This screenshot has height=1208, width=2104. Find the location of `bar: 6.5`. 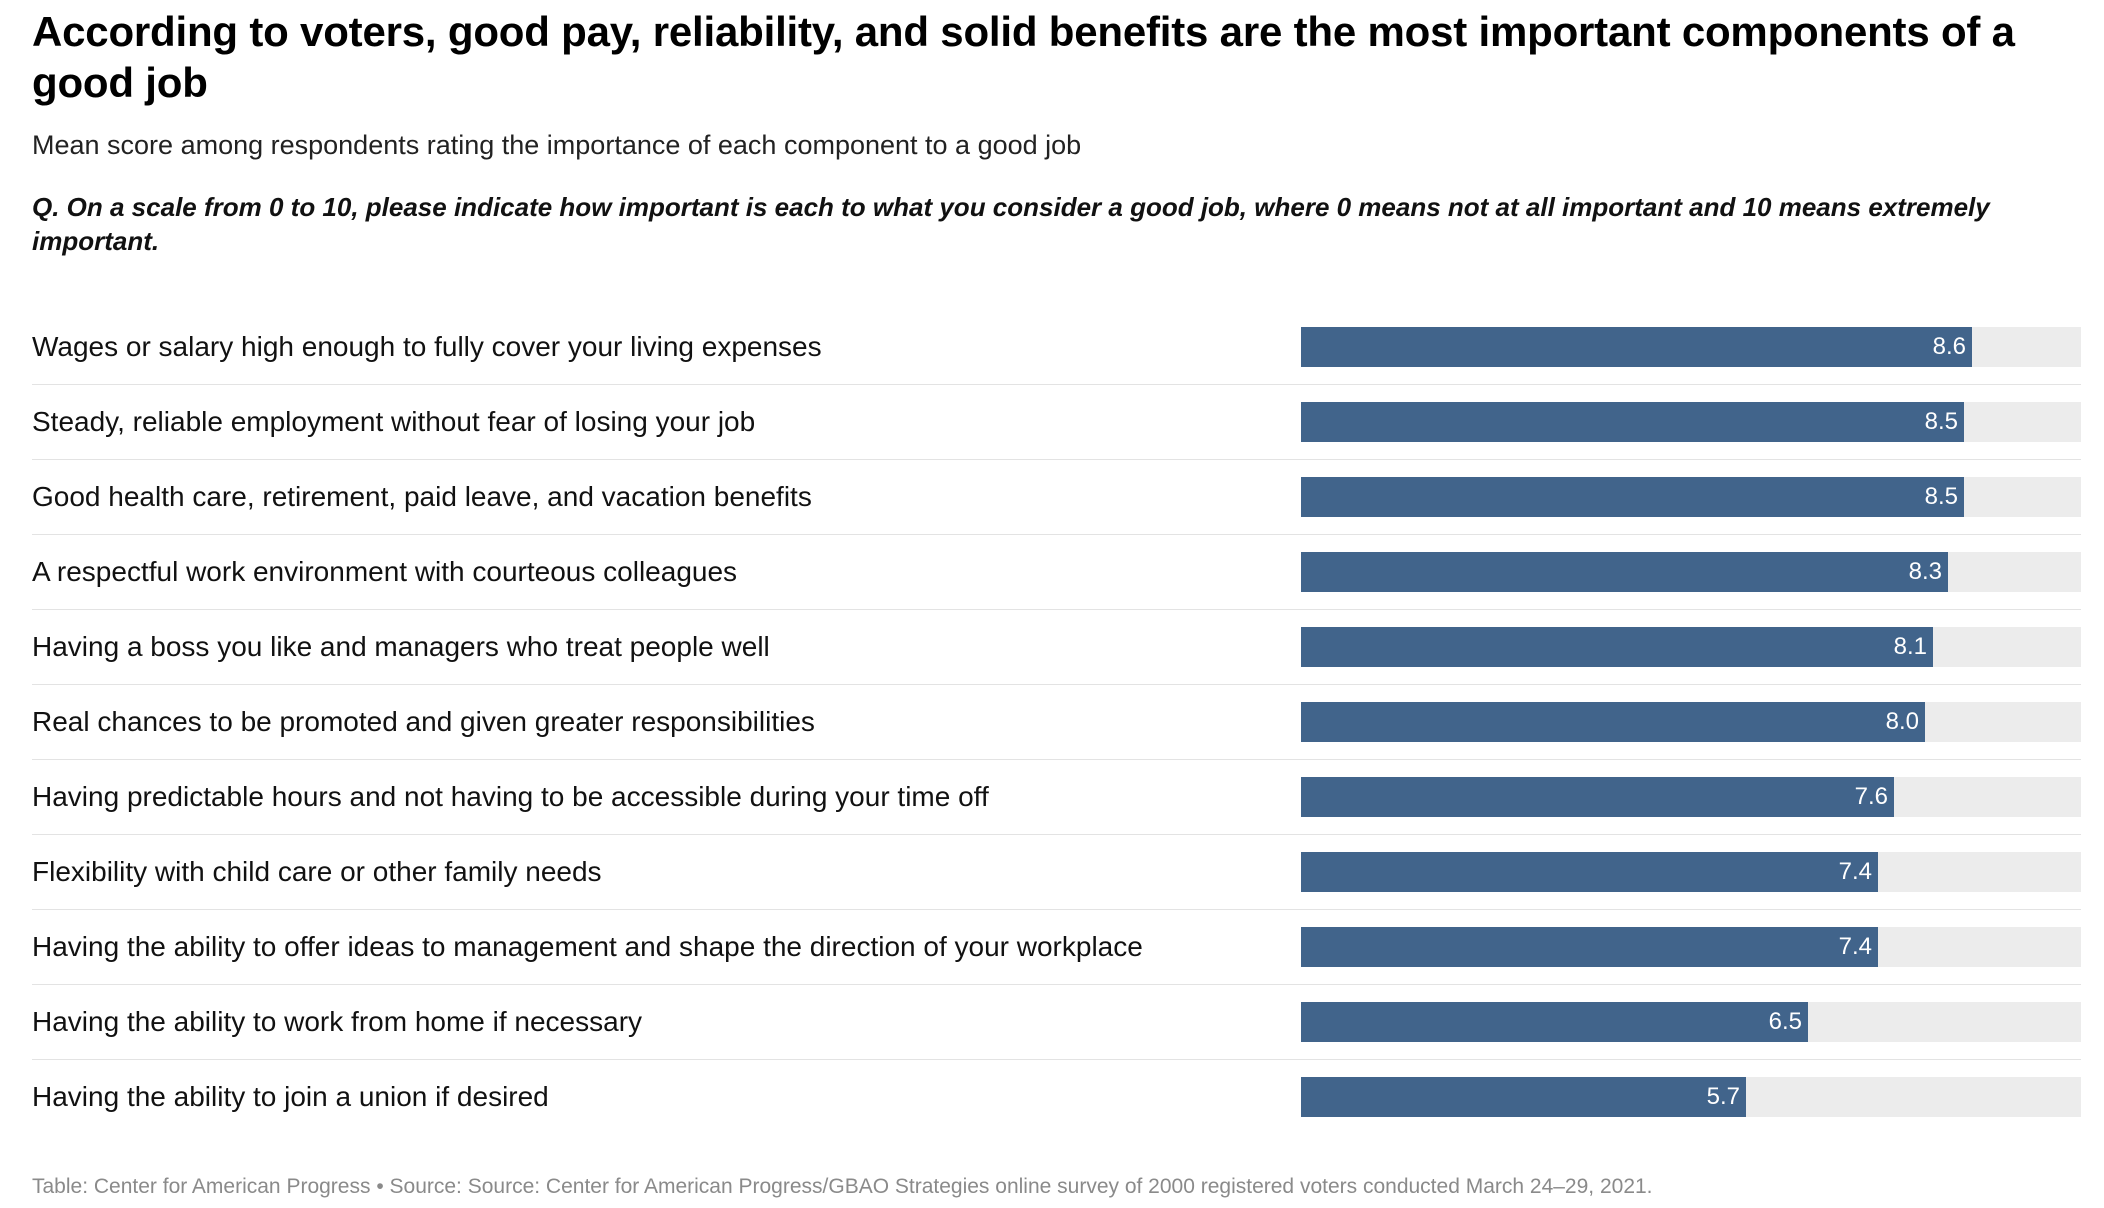

bar: 6.5 is located at coordinates (1554, 1022).